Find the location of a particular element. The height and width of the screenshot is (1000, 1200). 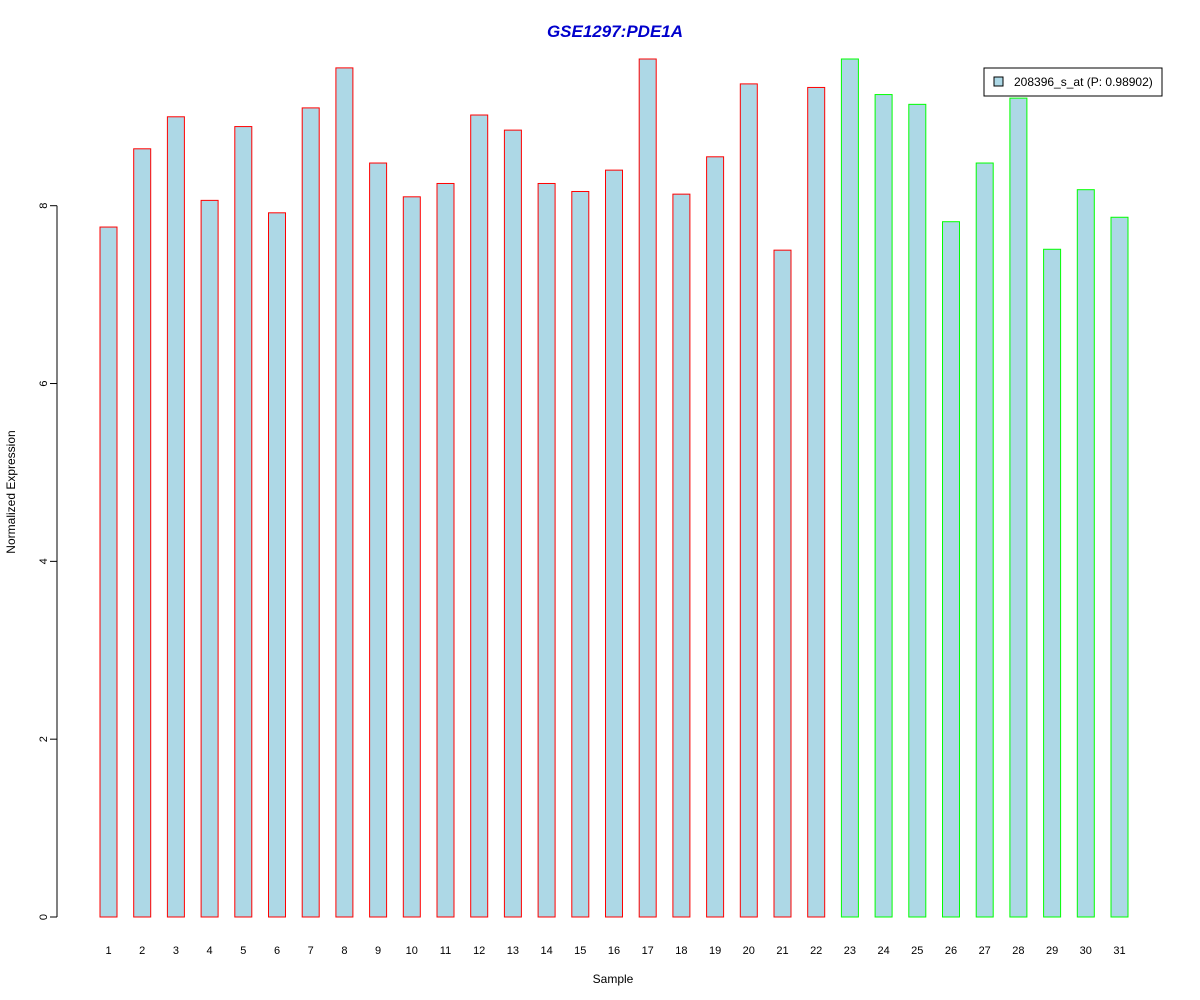

x-tick-label: 18 is located at coordinates (681, 951).